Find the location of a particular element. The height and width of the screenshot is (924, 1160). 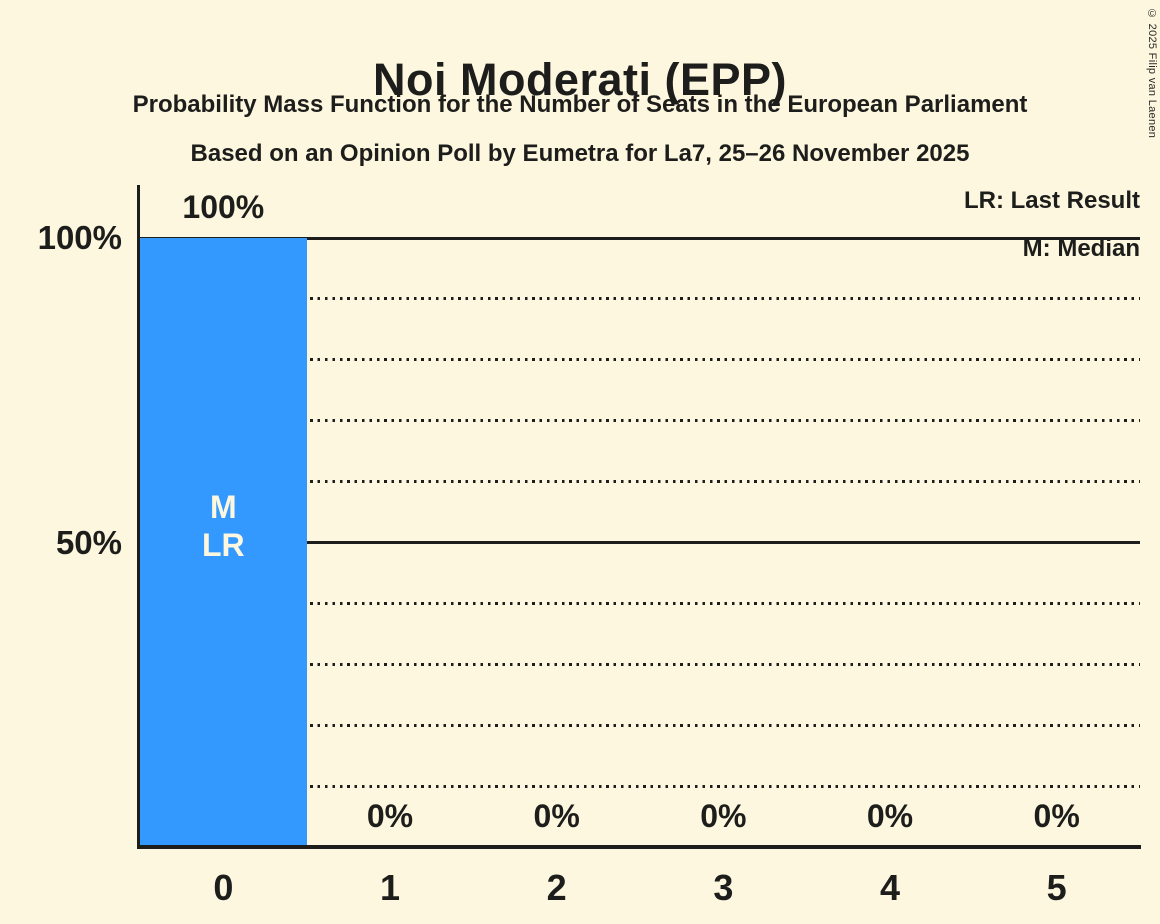

y-axis-label-100pct: 100% is located at coordinates (79, 237).